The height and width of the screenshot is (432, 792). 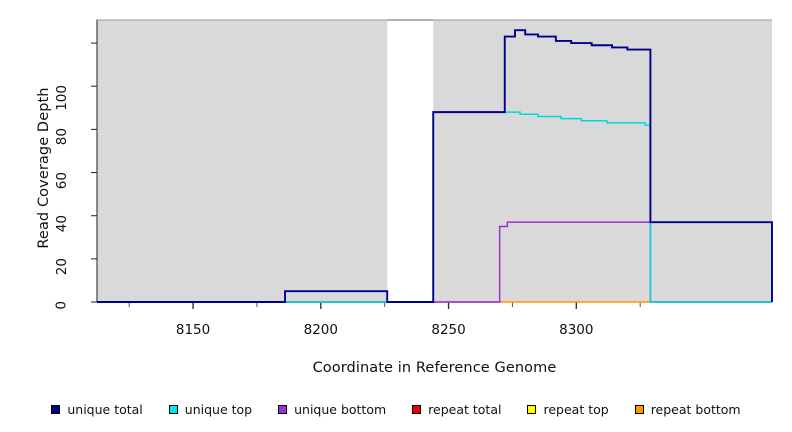 I want to click on legend-label: unique total, so click(x=105, y=409).